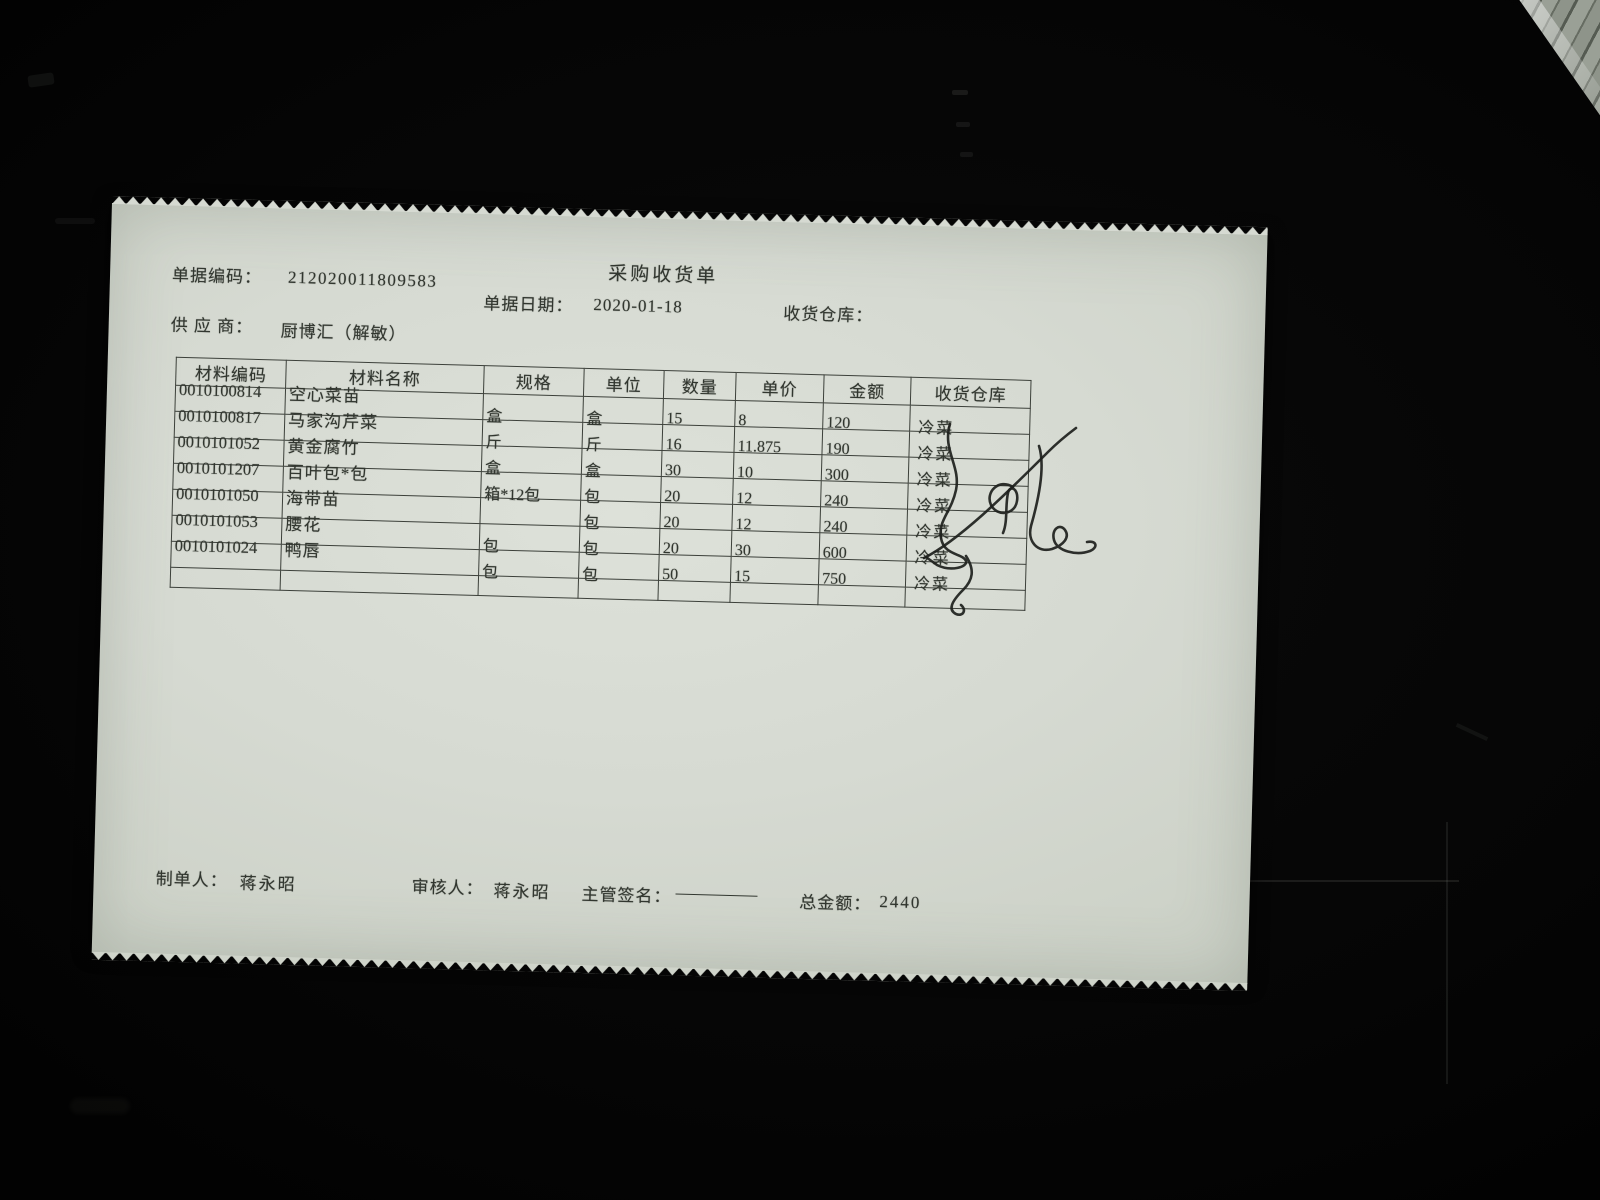  What do you see at coordinates (362, 279) in the screenshot?
I see `doc-code-value: 212020011809583` at bounding box center [362, 279].